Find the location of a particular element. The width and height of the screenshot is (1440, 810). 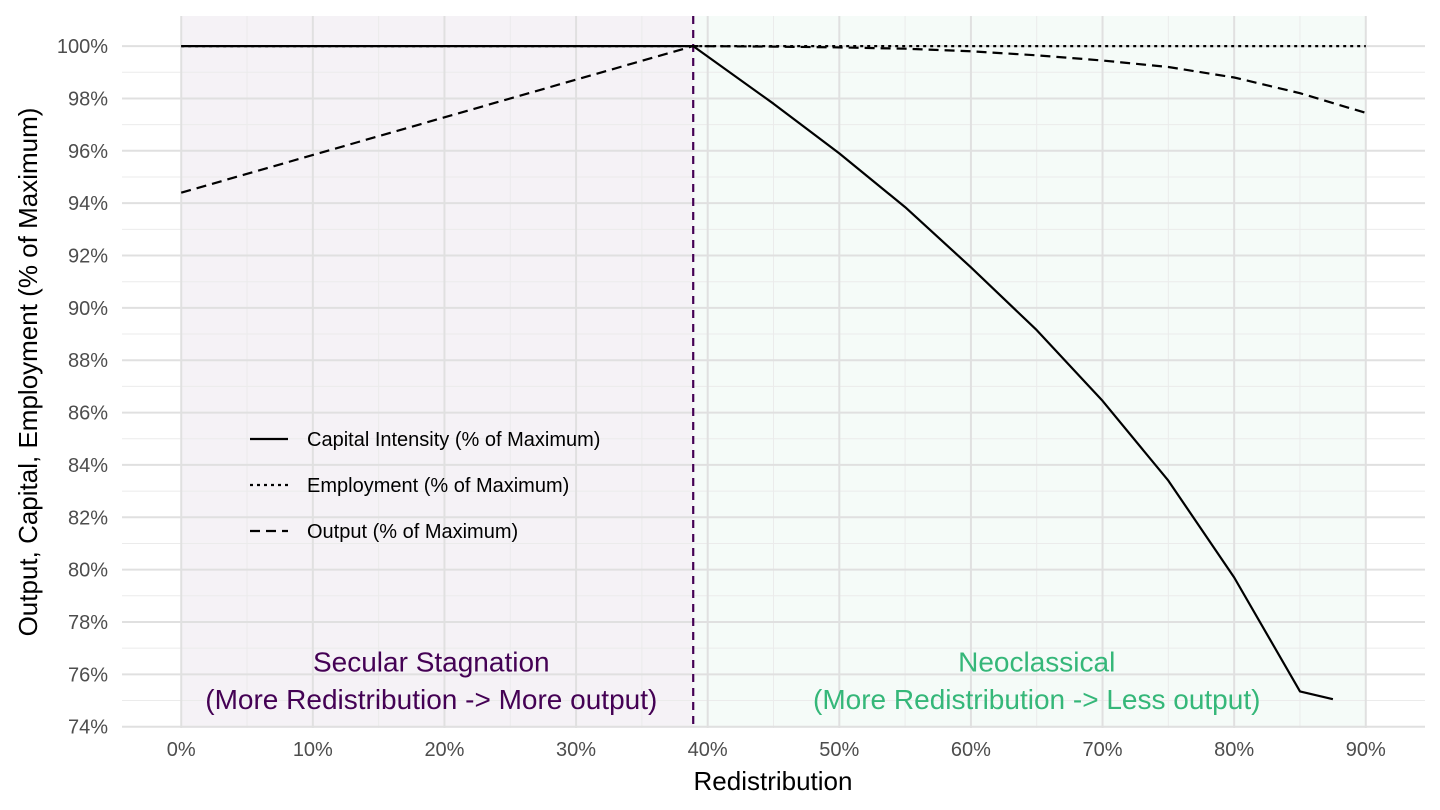

y-tick-label: 84% is located at coordinates (88, 466).